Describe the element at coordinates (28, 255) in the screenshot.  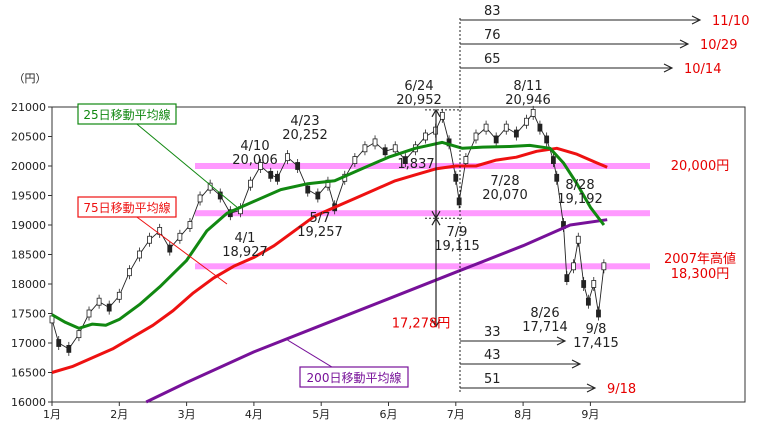
I see `y-tick-label: 18500` at that location.